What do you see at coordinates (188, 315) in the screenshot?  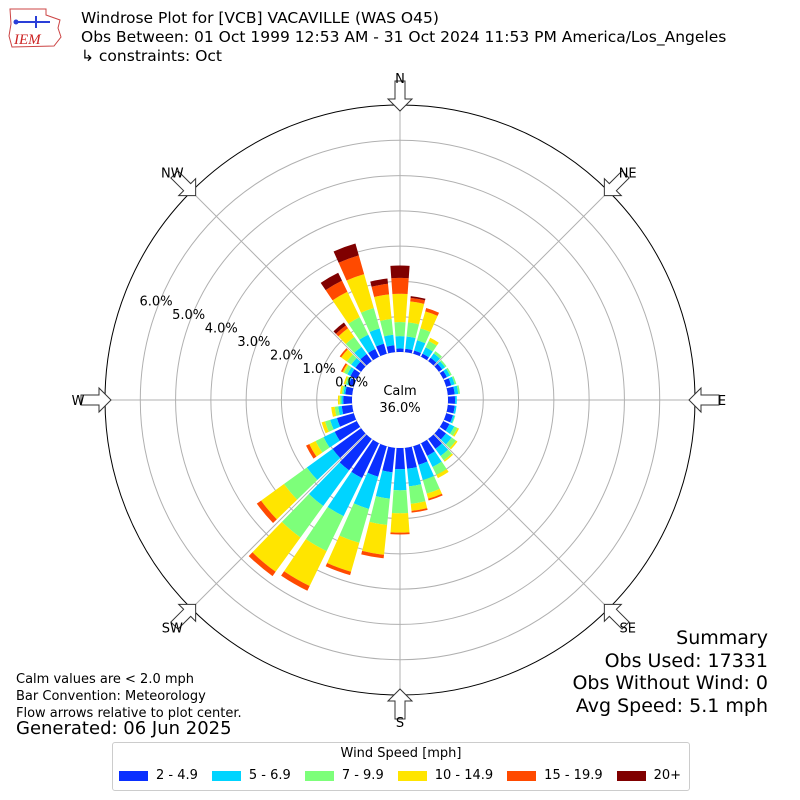 I see `radial-tick-label: 5.0%` at bounding box center [188, 315].